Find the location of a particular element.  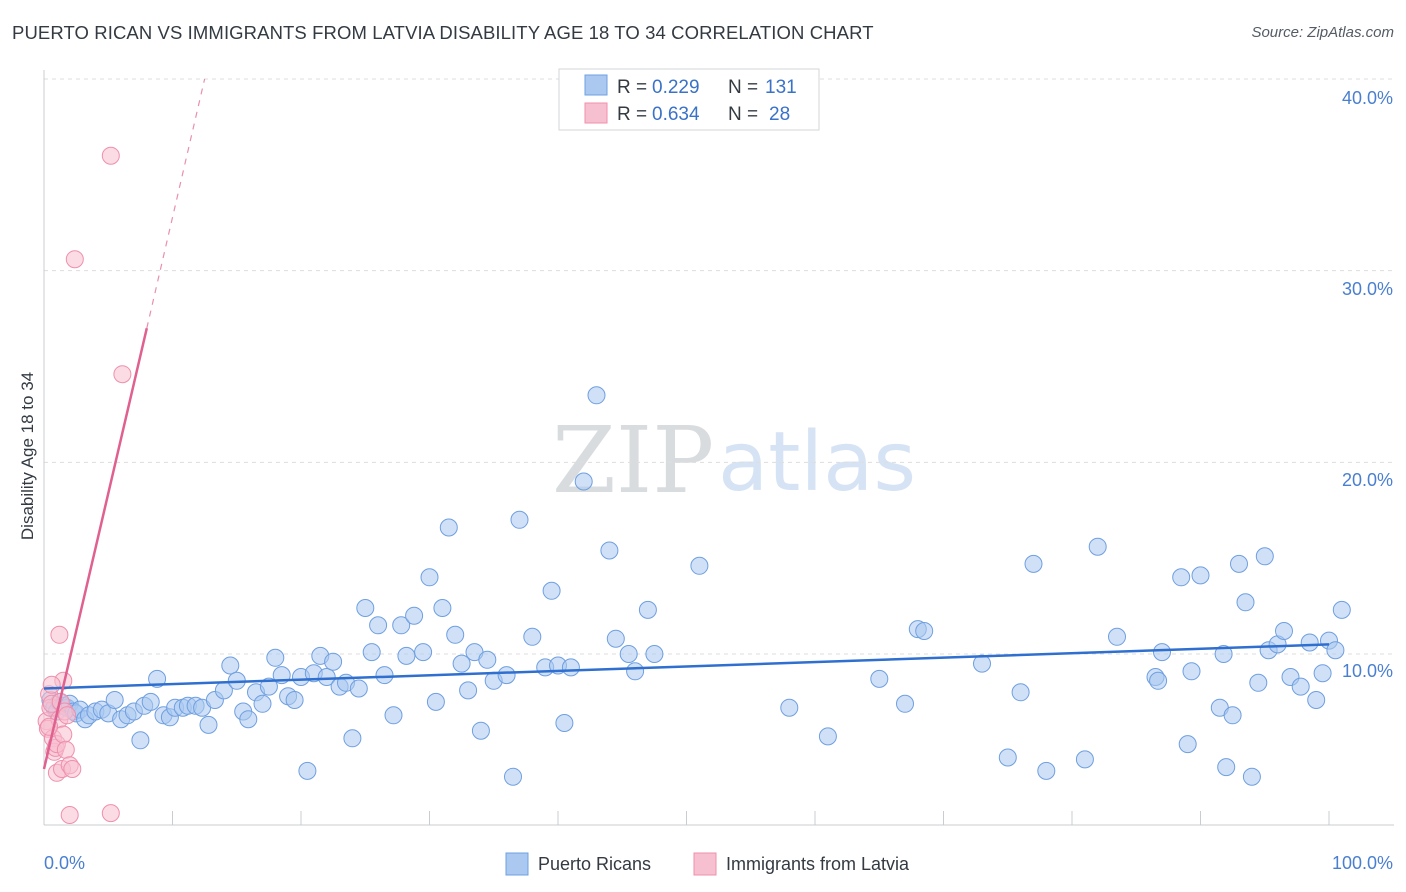

legend: Puerto Ricans Immigrants from Latvia is located at coordinates (707, 864).